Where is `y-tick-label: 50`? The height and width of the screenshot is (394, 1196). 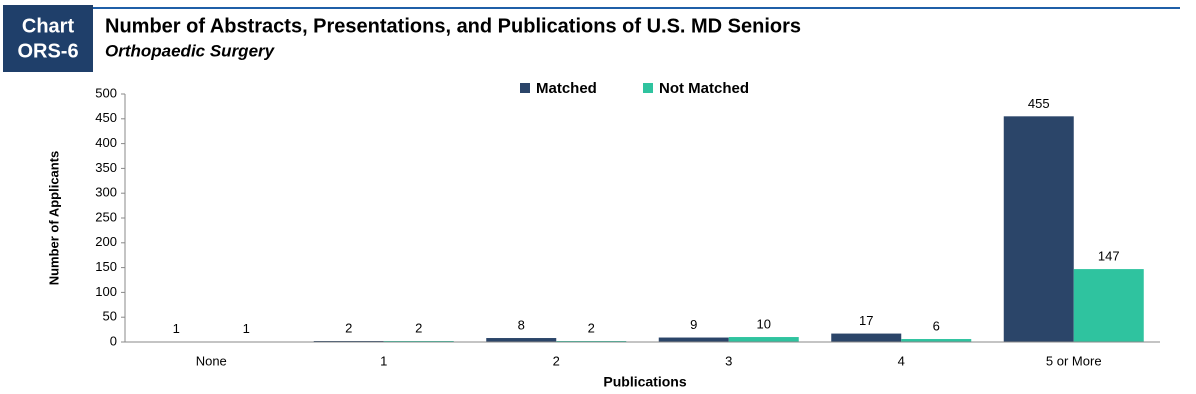
y-tick-label: 50 is located at coordinates (110, 316).